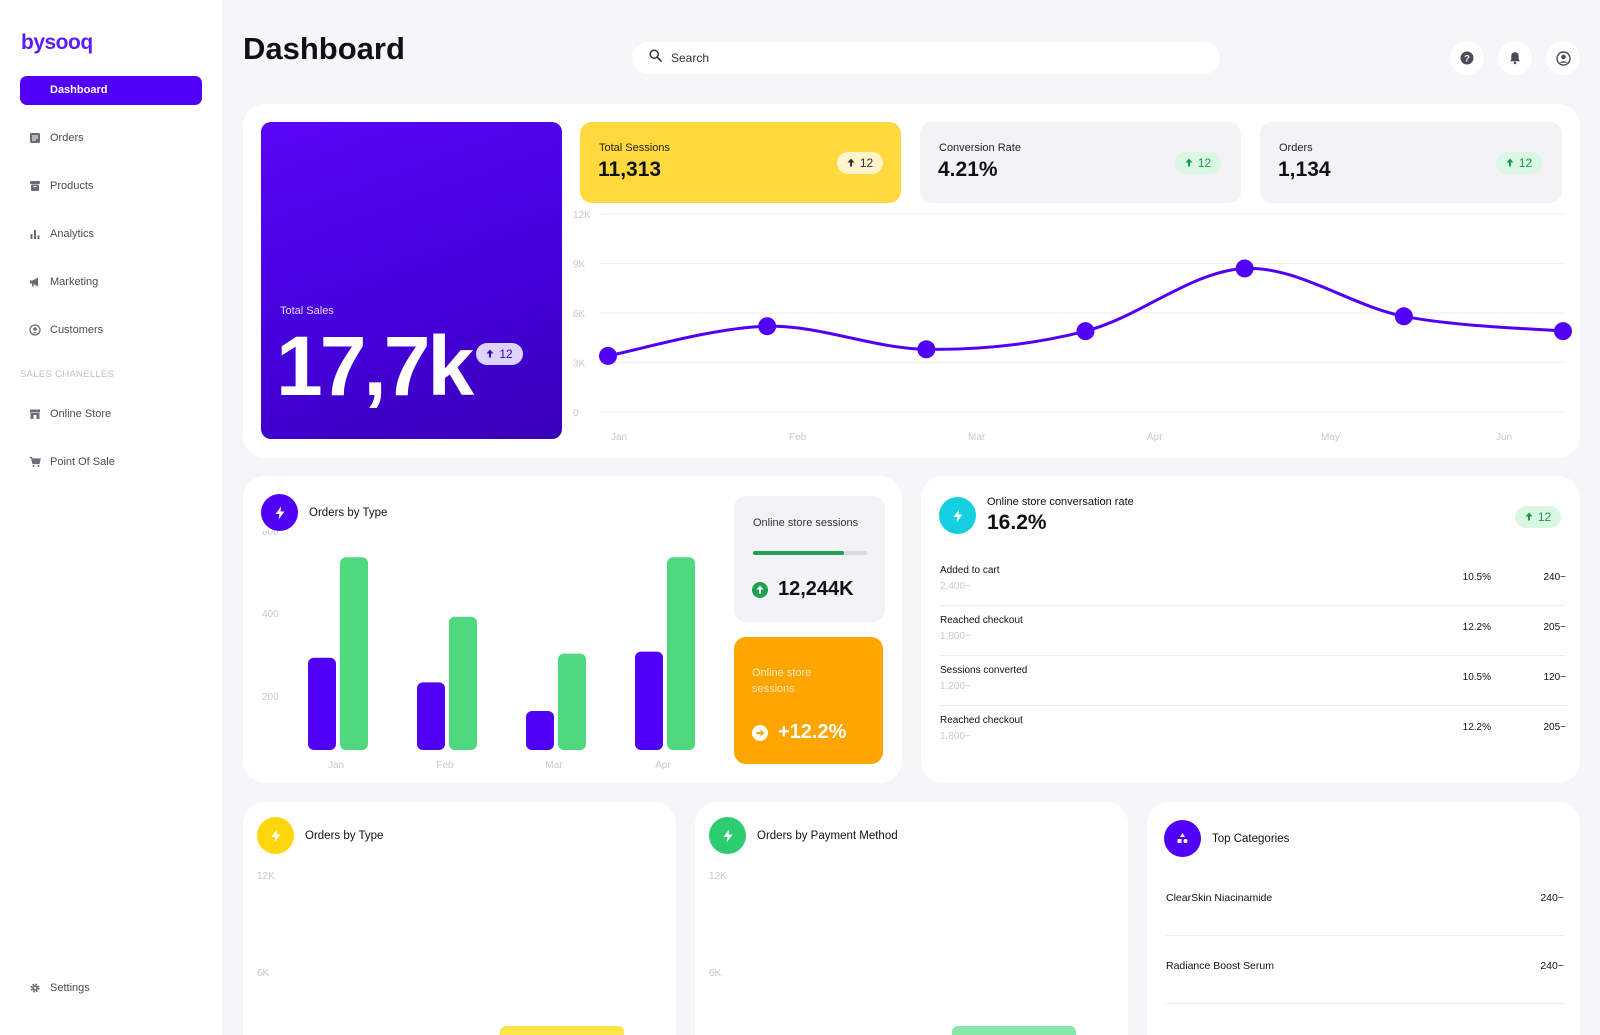  What do you see at coordinates (1182, 838) in the screenshot?
I see `shapes-icon` at bounding box center [1182, 838].